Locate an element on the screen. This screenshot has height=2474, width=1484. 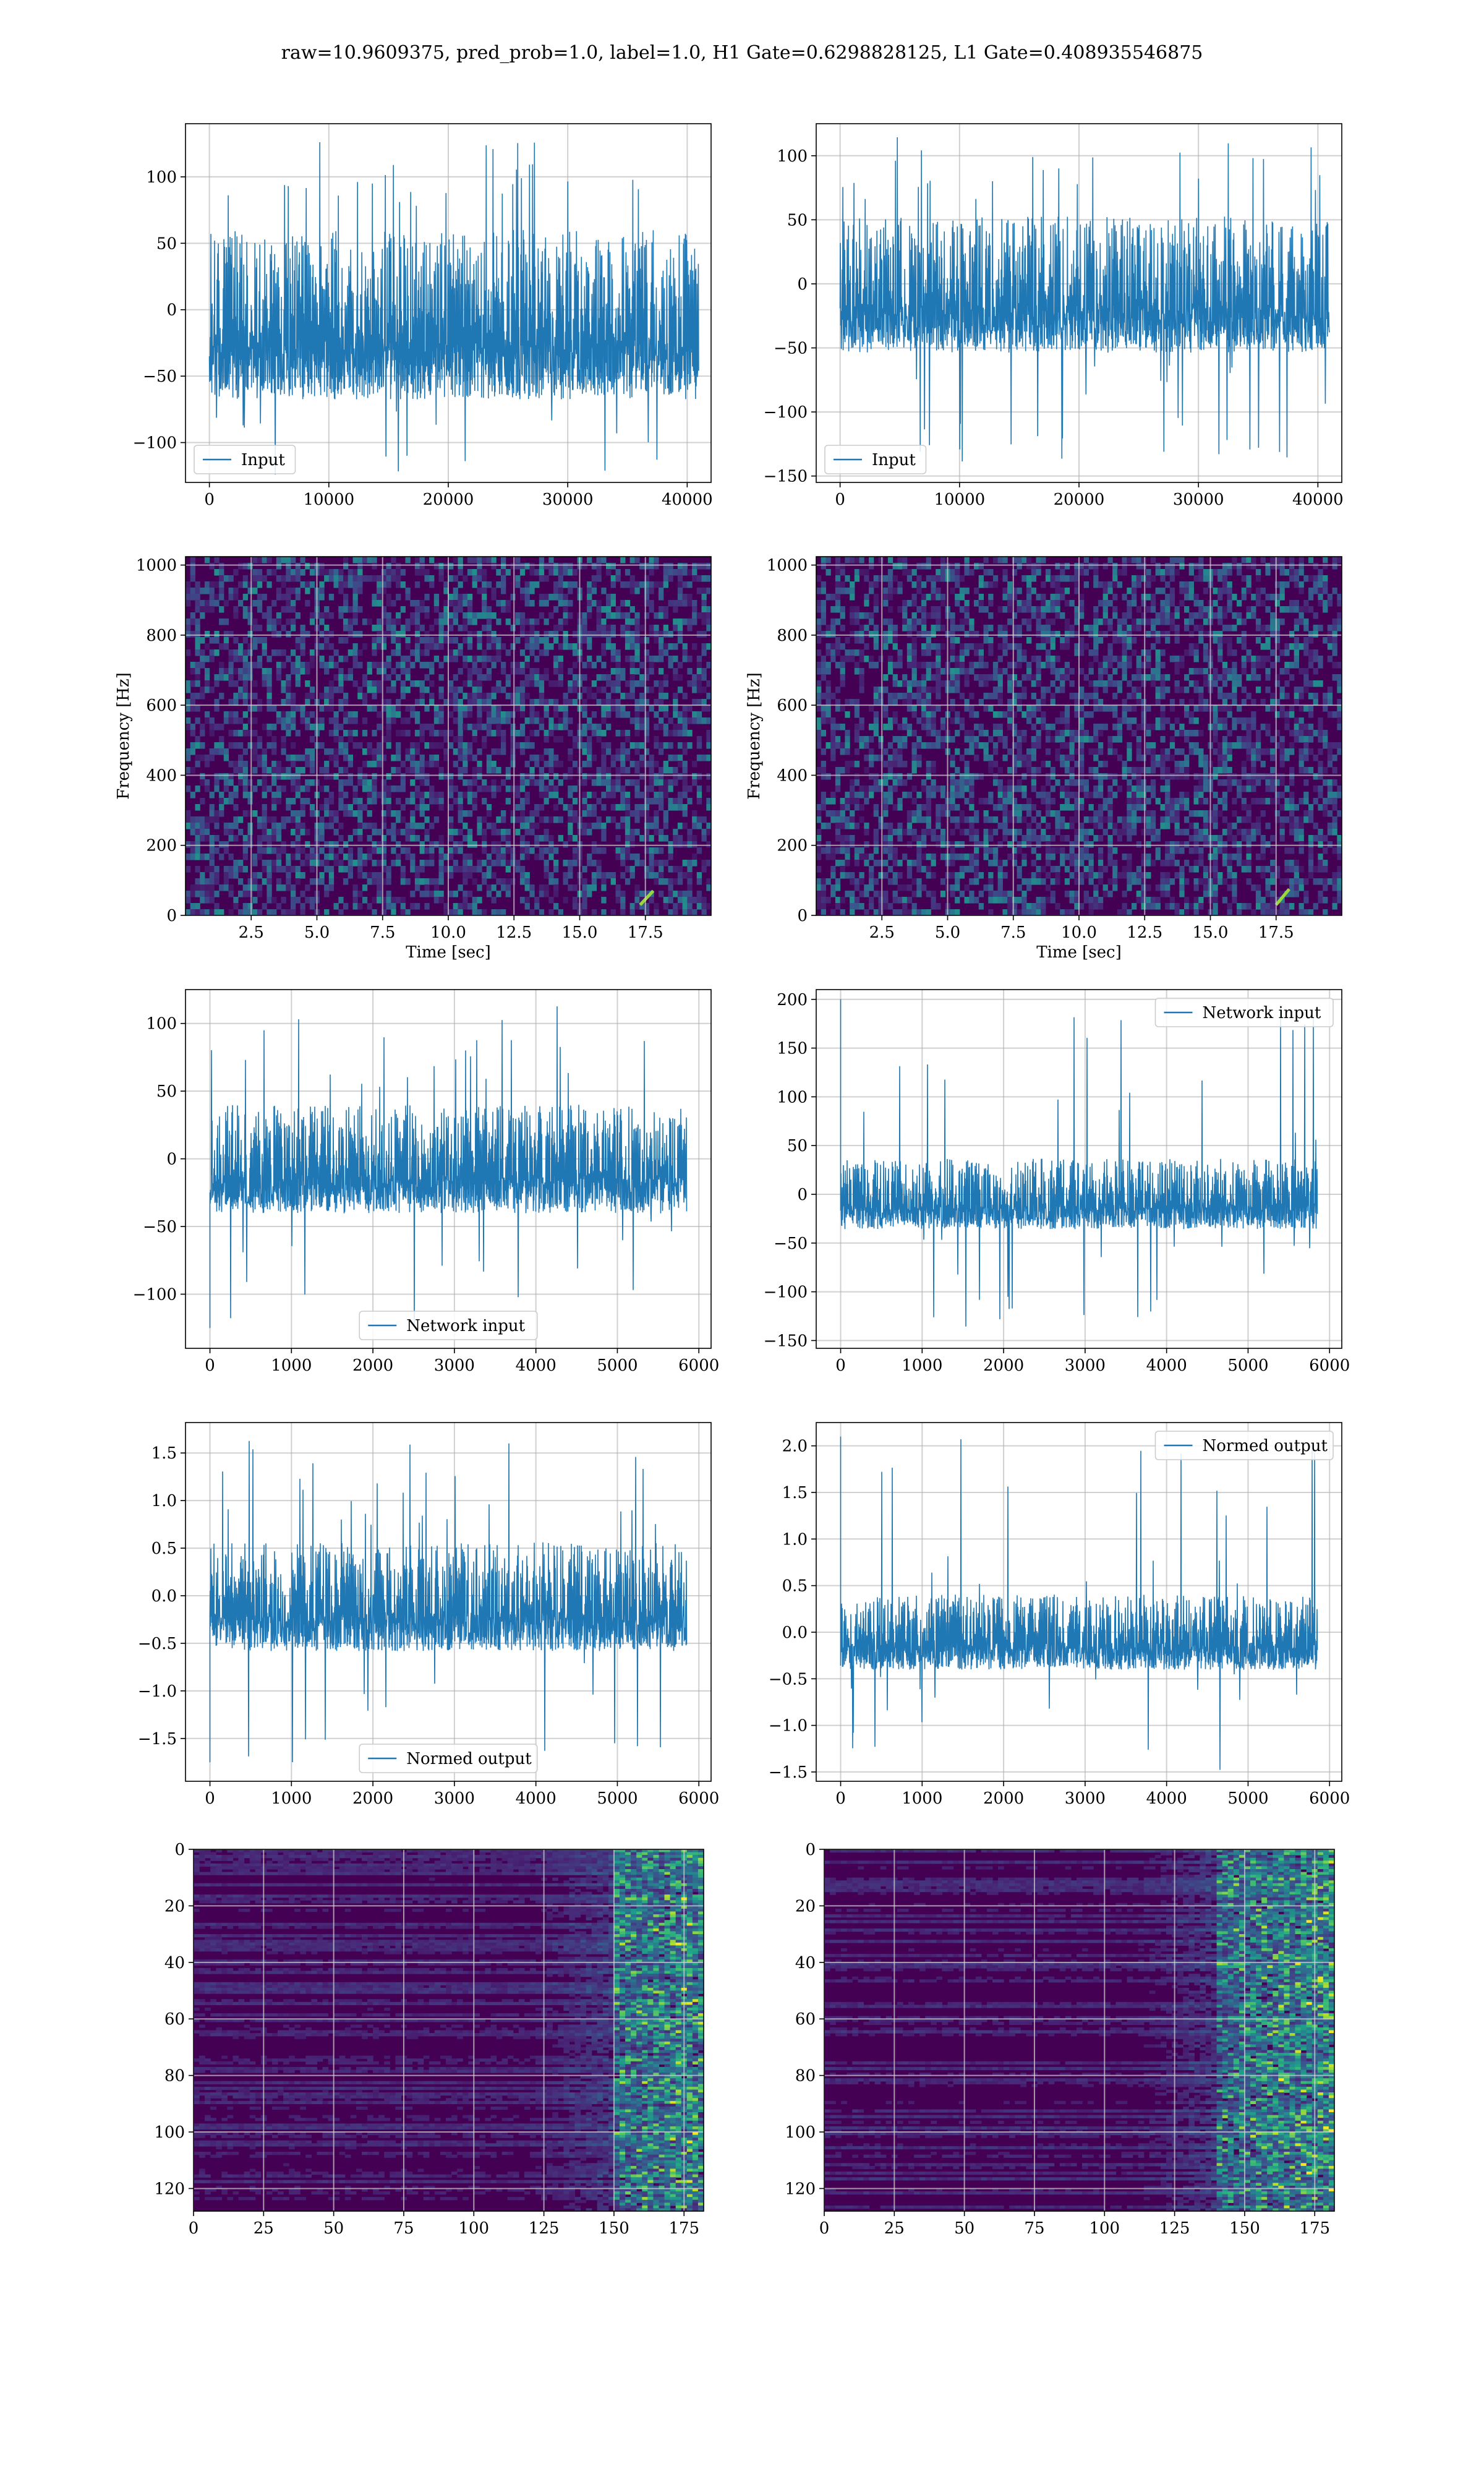
l1-normed-output-plot-area is located at coordinates (1079, 1602).